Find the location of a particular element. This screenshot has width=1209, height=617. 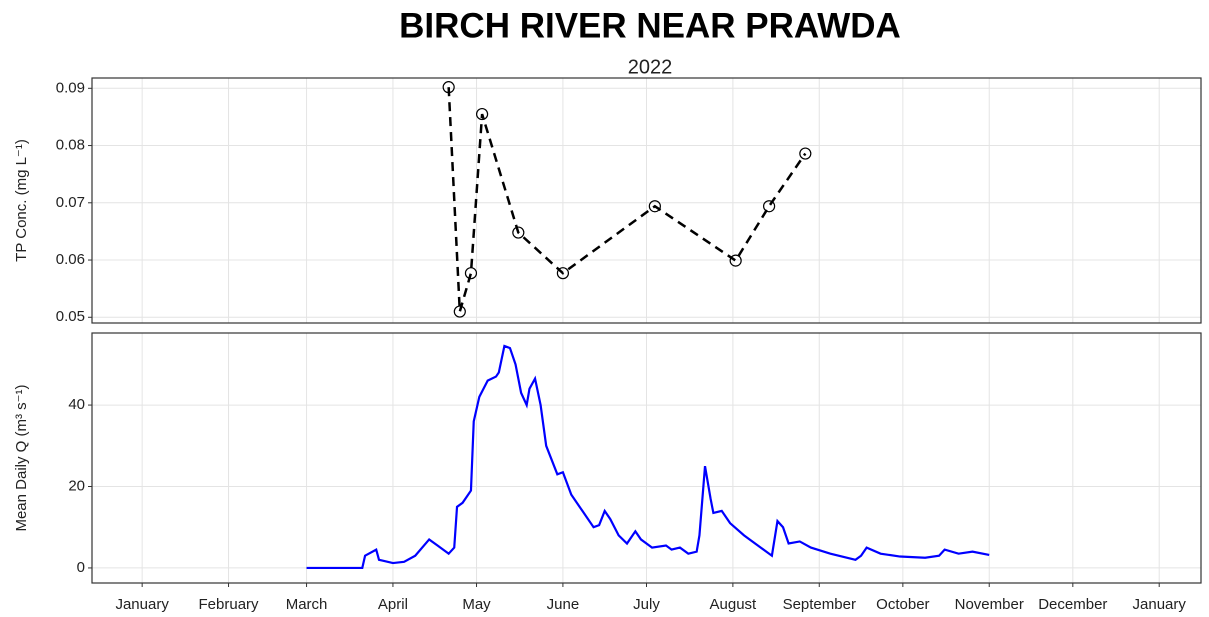

x-tick-label: July is located at coordinates (646, 604).